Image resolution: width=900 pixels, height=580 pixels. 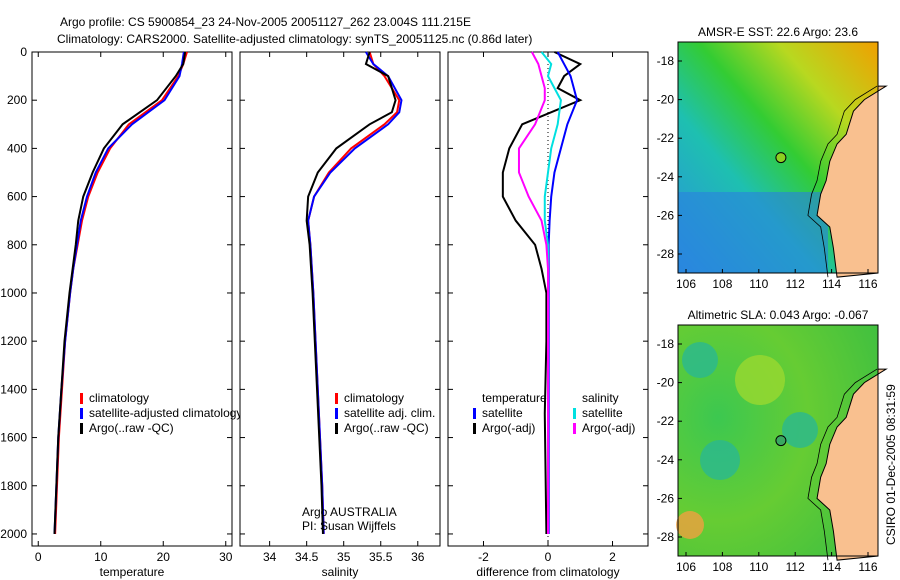 I want to click on float-annotation: Argo AUSTRALIA, so click(x=349, y=512).